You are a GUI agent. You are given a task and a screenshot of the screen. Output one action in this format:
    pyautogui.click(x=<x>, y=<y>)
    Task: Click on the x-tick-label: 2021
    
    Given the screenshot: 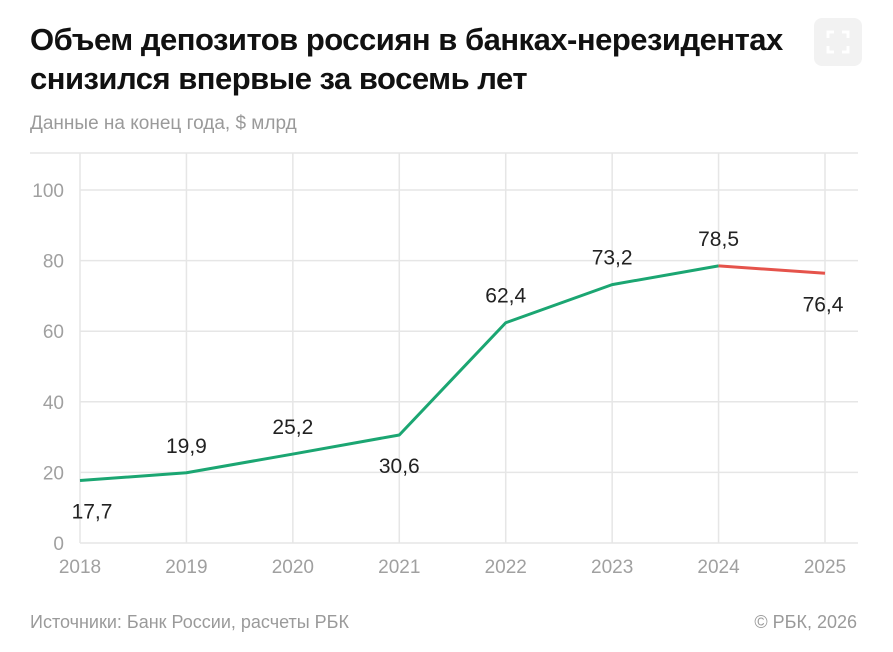 What is the action you would take?
    pyautogui.click(x=399, y=567)
    